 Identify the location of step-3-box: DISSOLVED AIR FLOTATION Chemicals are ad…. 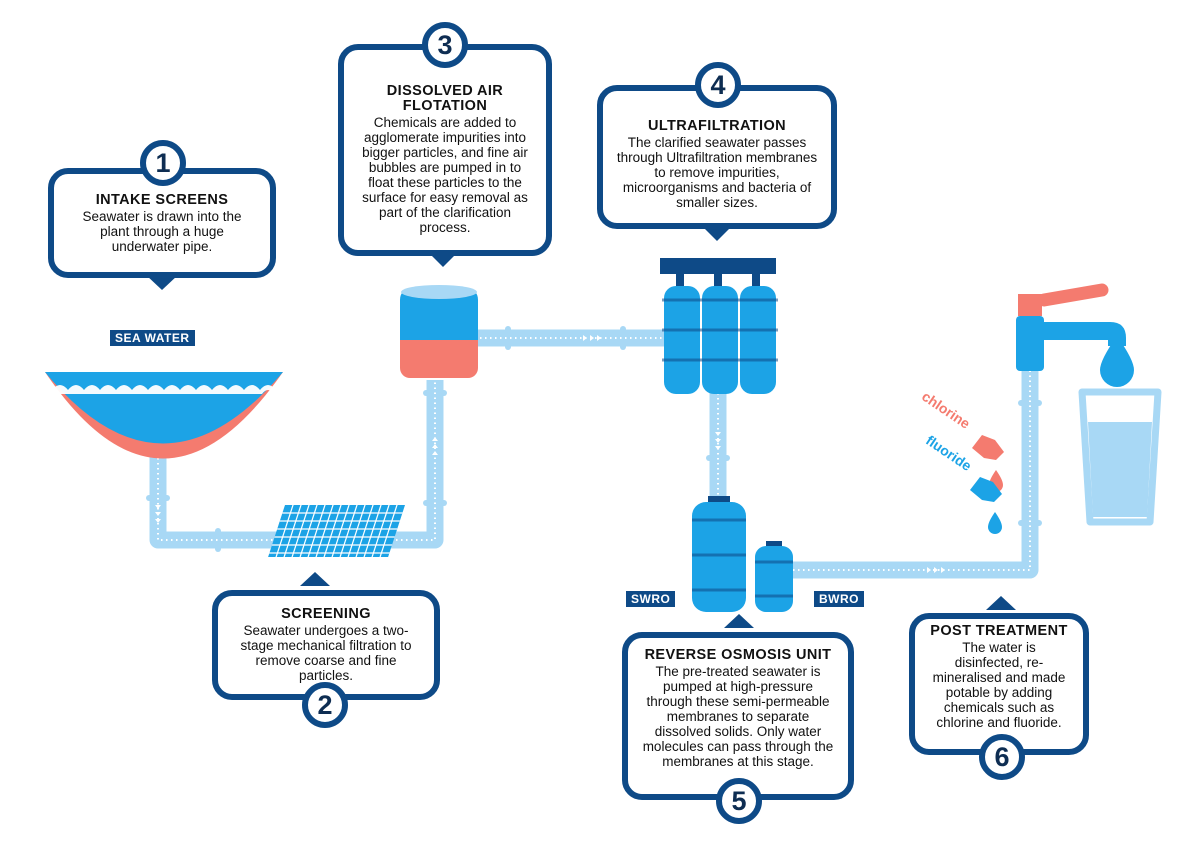
(445, 150).